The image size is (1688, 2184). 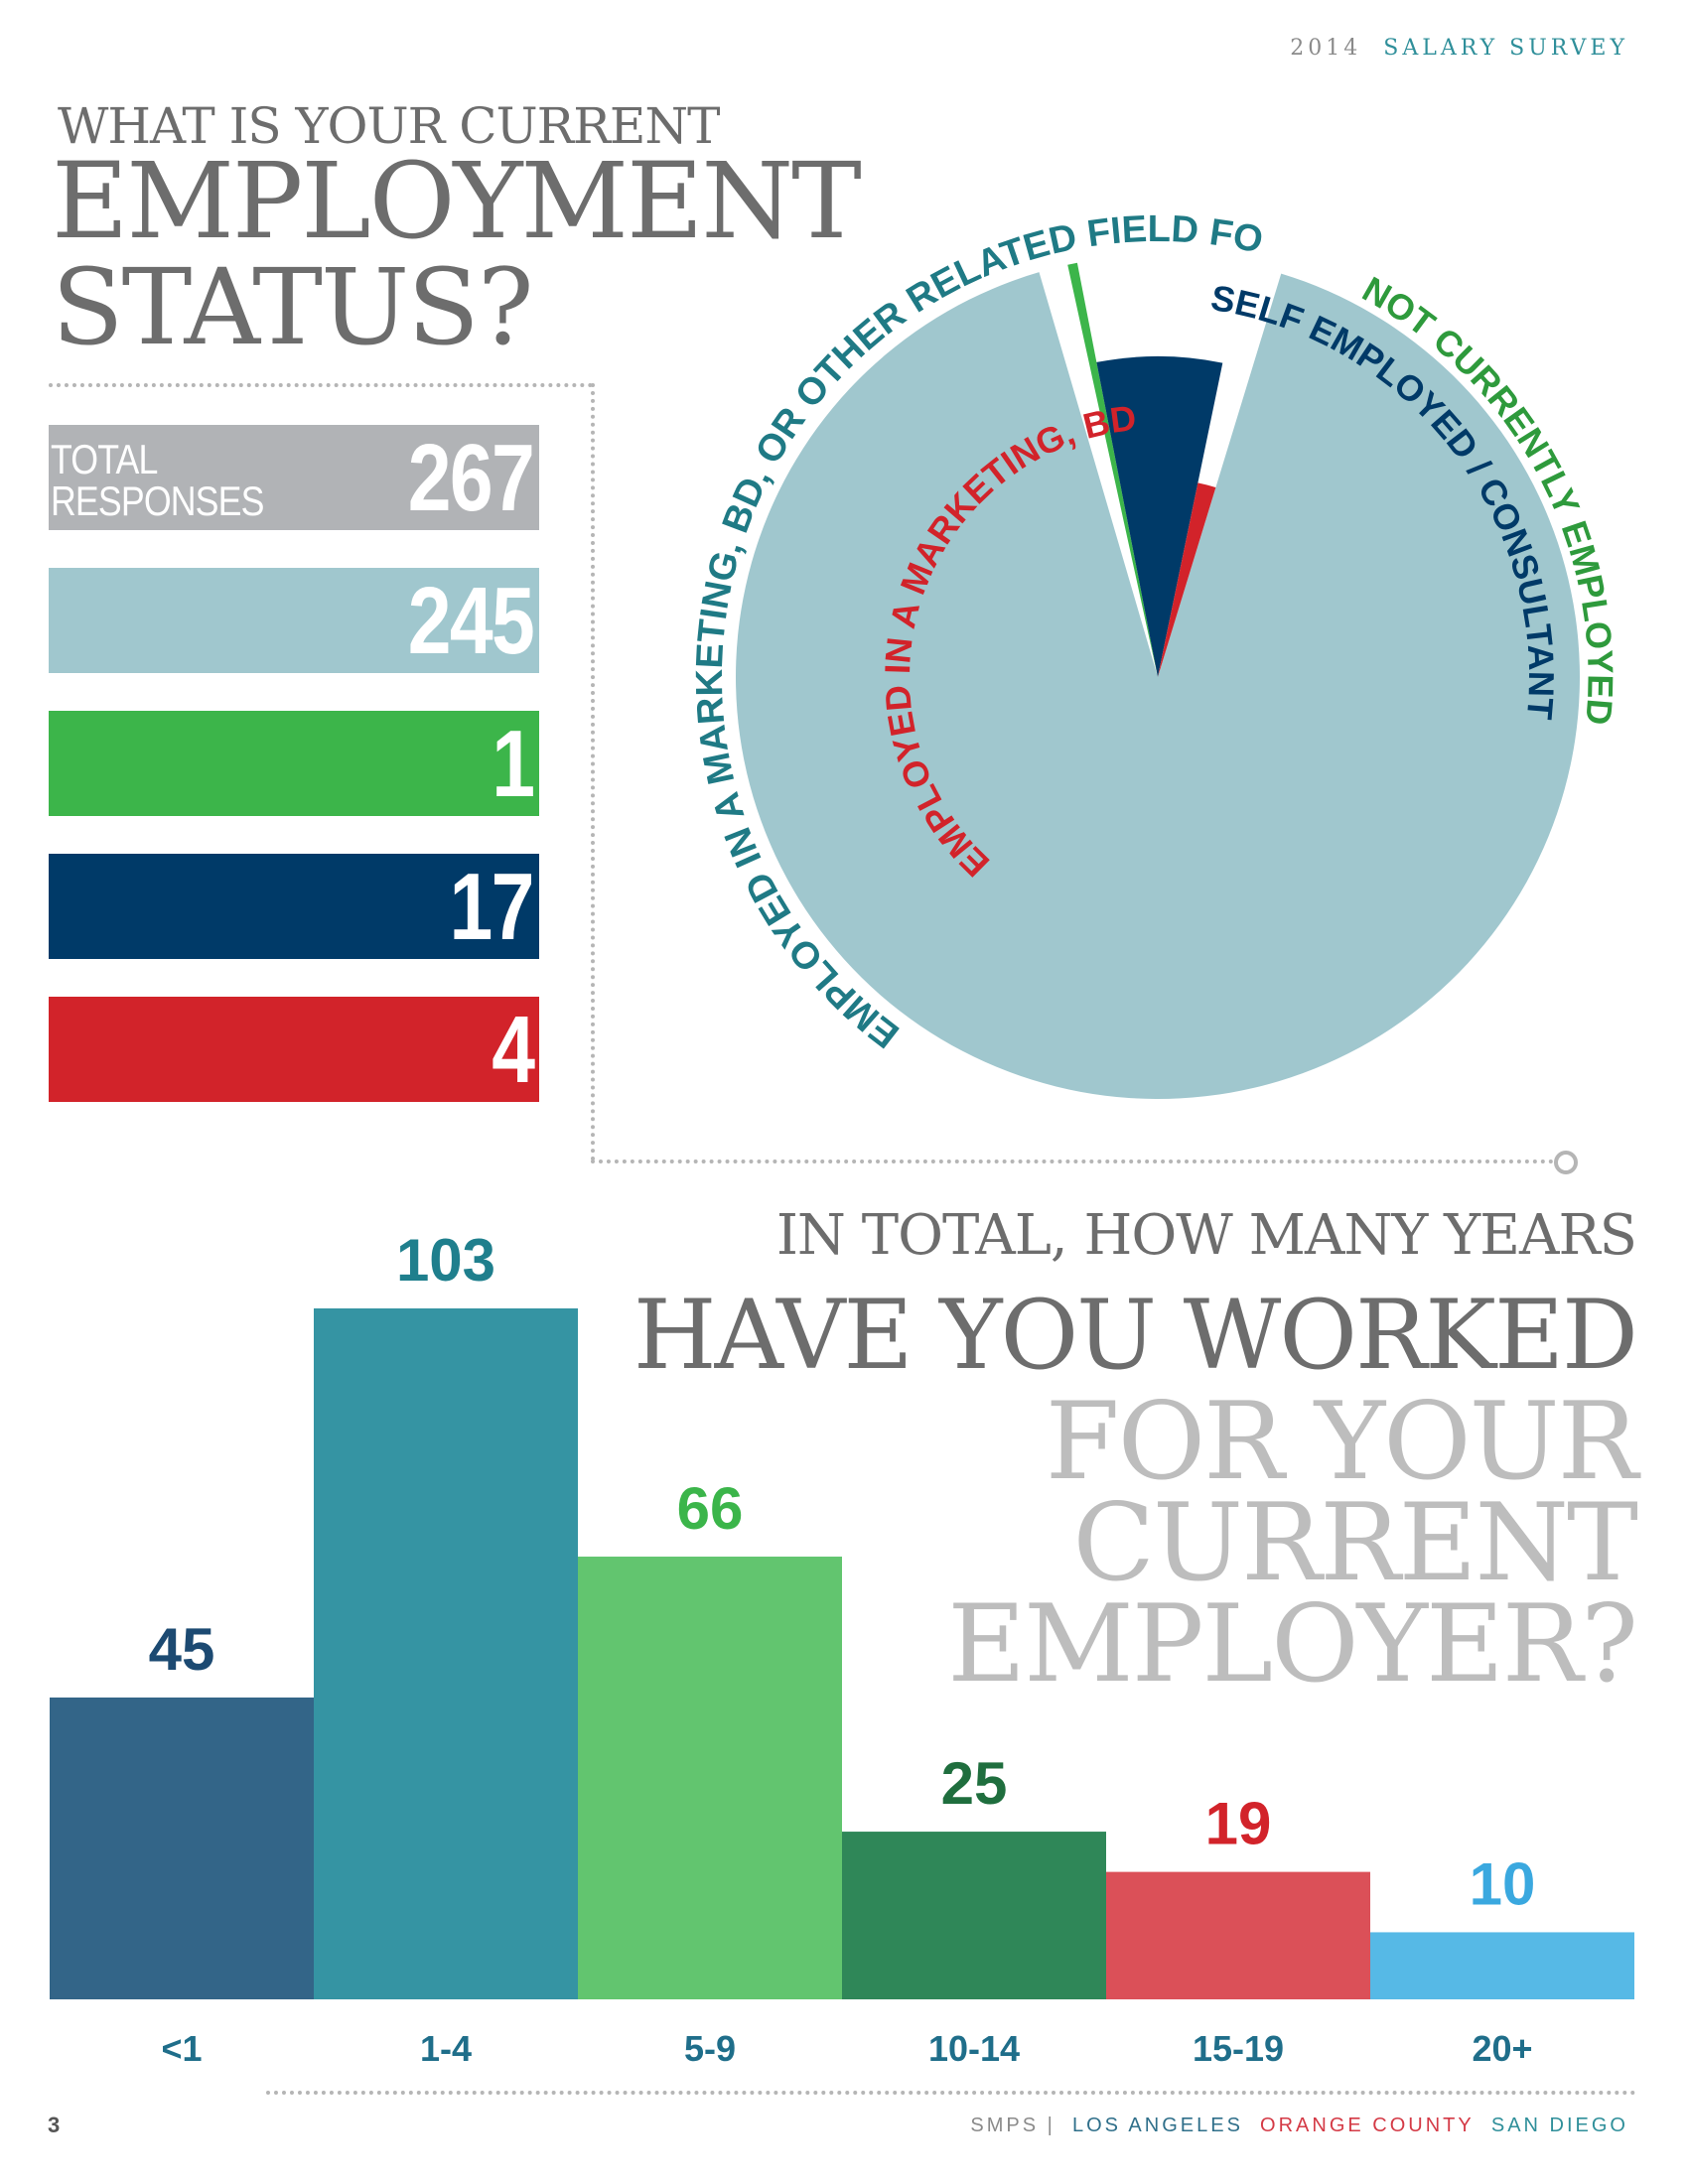 What do you see at coordinates (446, 2048) in the screenshot?
I see `bar-tick-label: 1-4` at bounding box center [446, 2048].